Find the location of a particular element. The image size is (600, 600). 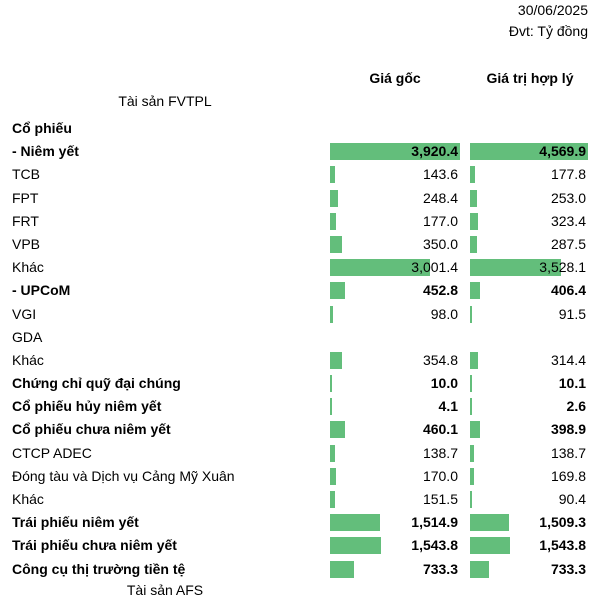

column-header-cost: Giá gốc is located at coordinates (395, 78).